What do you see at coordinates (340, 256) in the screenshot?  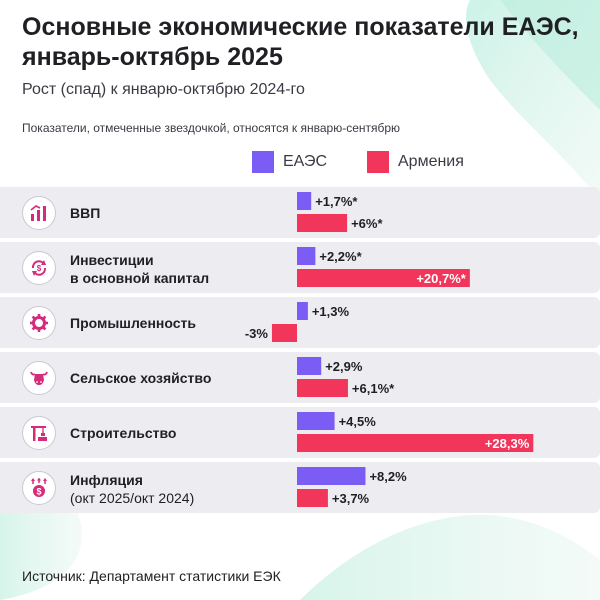 I see `bar-label-eaes-1: +2,2%*` at bounding box center [340, 256].